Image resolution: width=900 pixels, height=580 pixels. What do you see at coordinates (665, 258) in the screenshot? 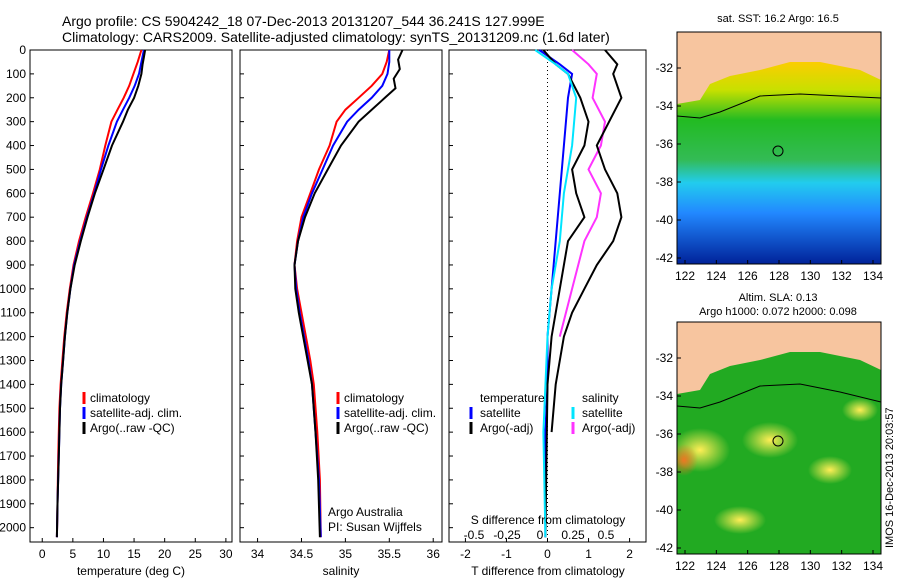
I see `map-y-tick-label: -42` at bounding box center [665, 258].